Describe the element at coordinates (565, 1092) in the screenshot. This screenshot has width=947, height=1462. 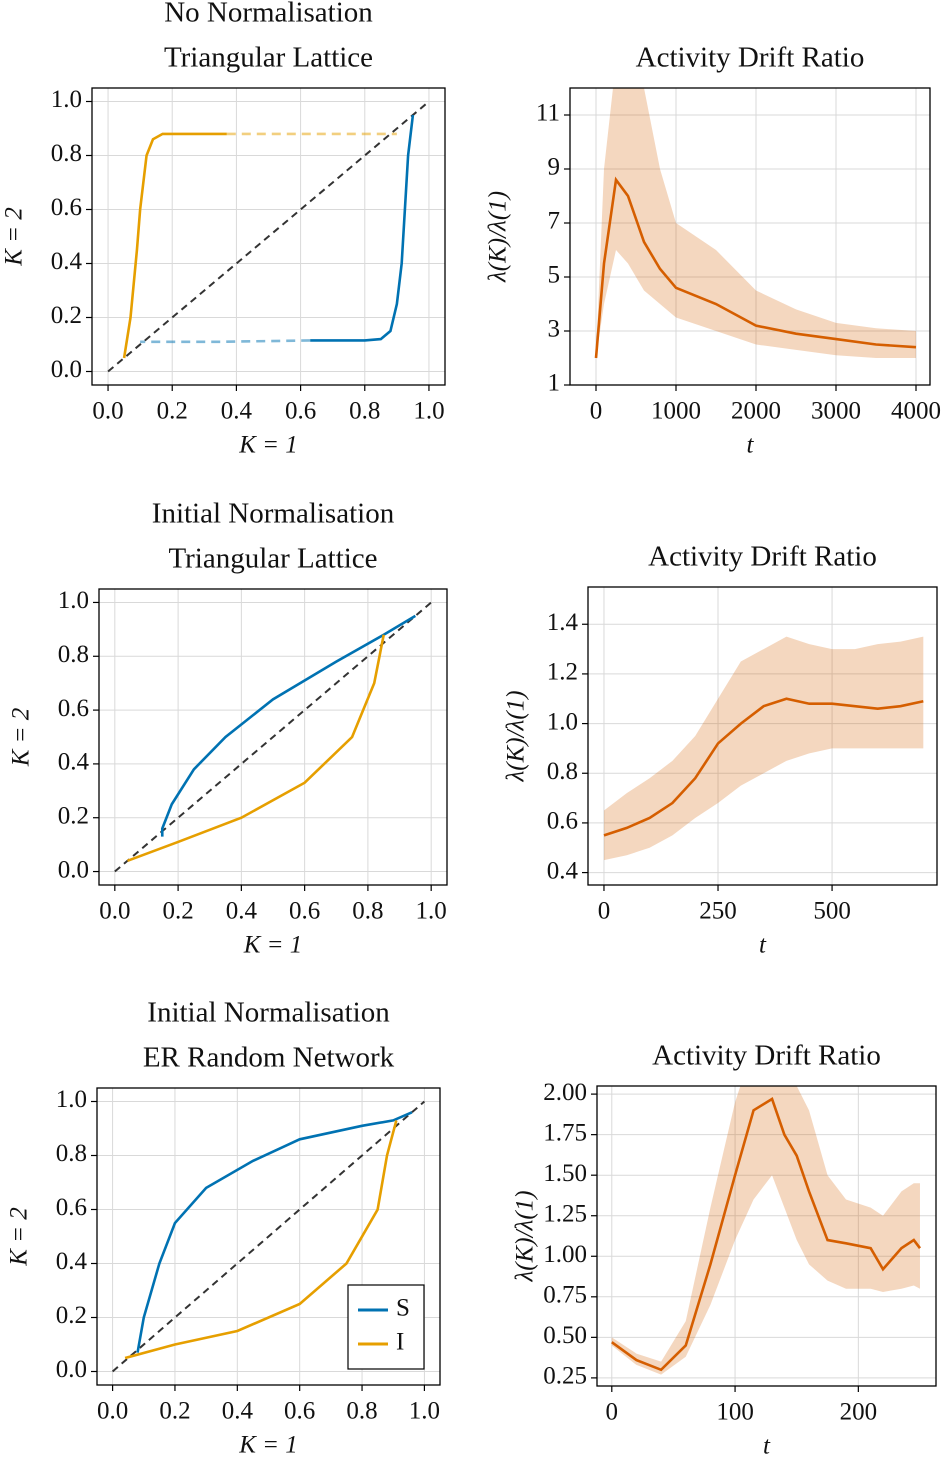
I see `y-tick-label: 2.00` at that location.